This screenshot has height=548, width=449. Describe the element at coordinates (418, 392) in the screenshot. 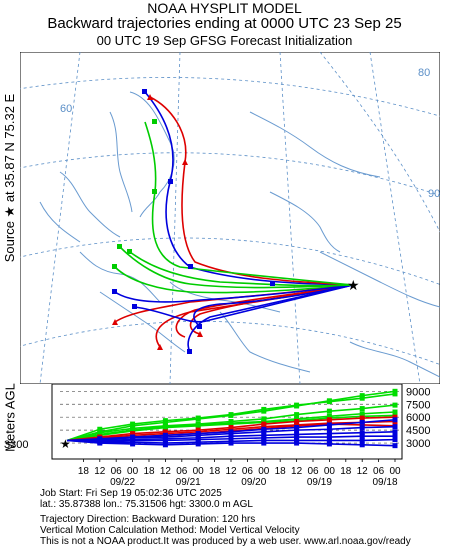

I see `y-tick-label: 9000` at that location.